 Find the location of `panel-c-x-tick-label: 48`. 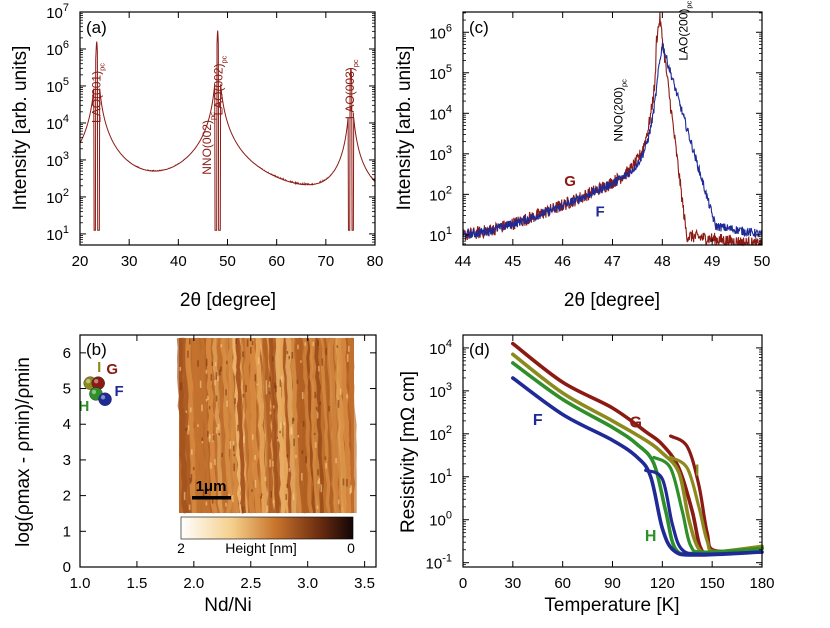

panel-c-x-tick-label: 48 is located at coordinates (662, 261).